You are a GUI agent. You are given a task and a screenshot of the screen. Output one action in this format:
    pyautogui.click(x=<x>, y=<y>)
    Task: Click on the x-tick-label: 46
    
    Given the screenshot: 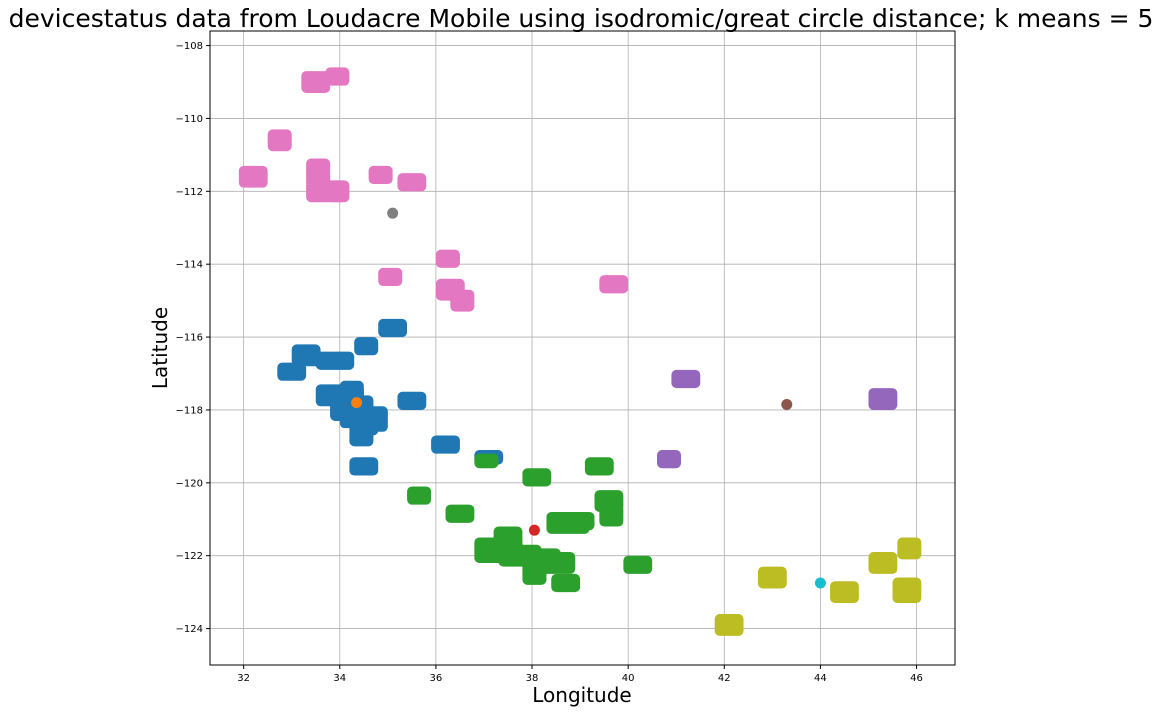 What is the action you would take?
    pyautogui.click(x=916, y=678)
    